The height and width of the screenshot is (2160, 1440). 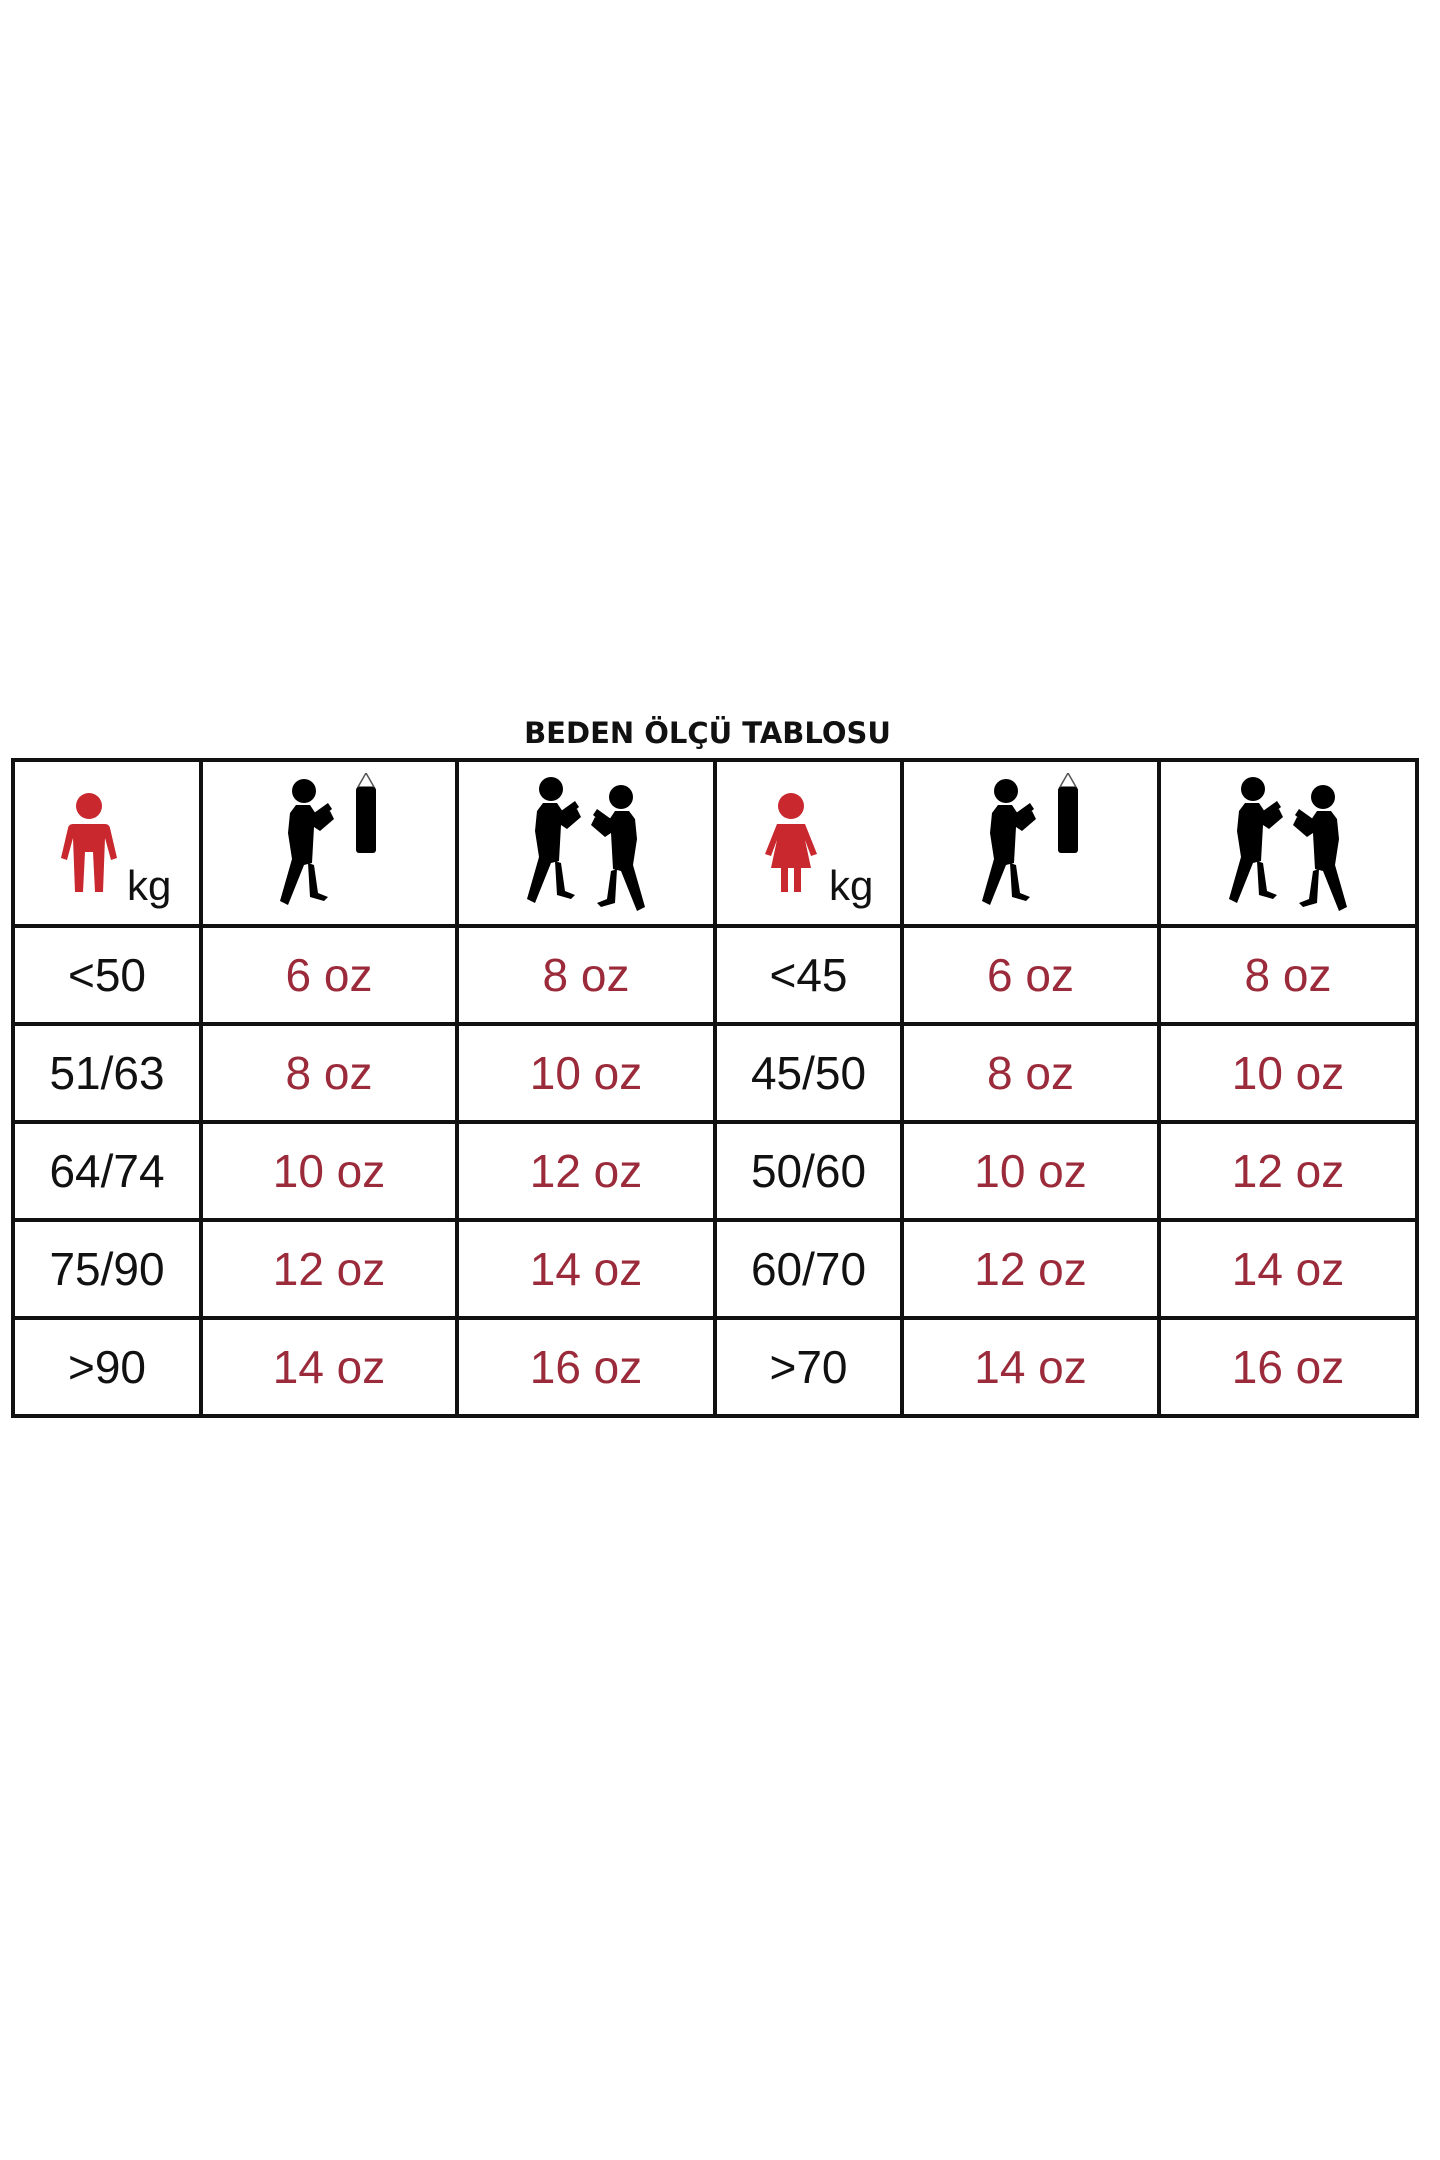 I want to click on women-bag-oz-cell: 10 oz, so click(x=1030, y=1171).